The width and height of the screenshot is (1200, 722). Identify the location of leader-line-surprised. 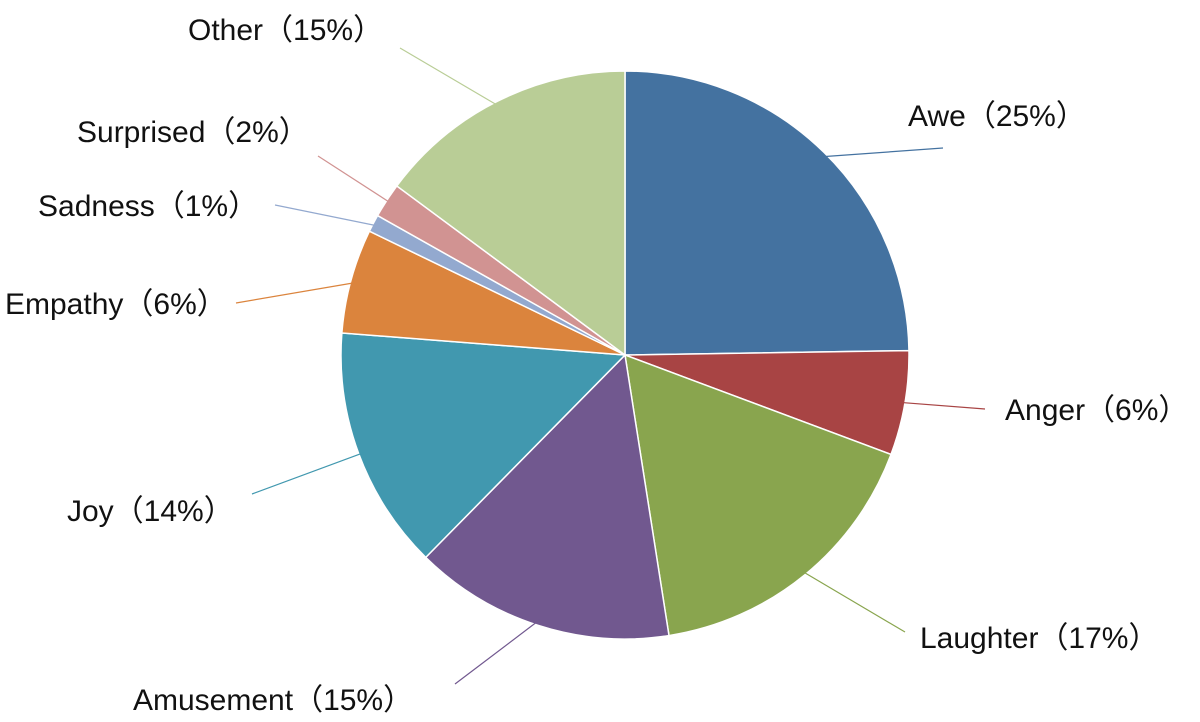
(355, 180).